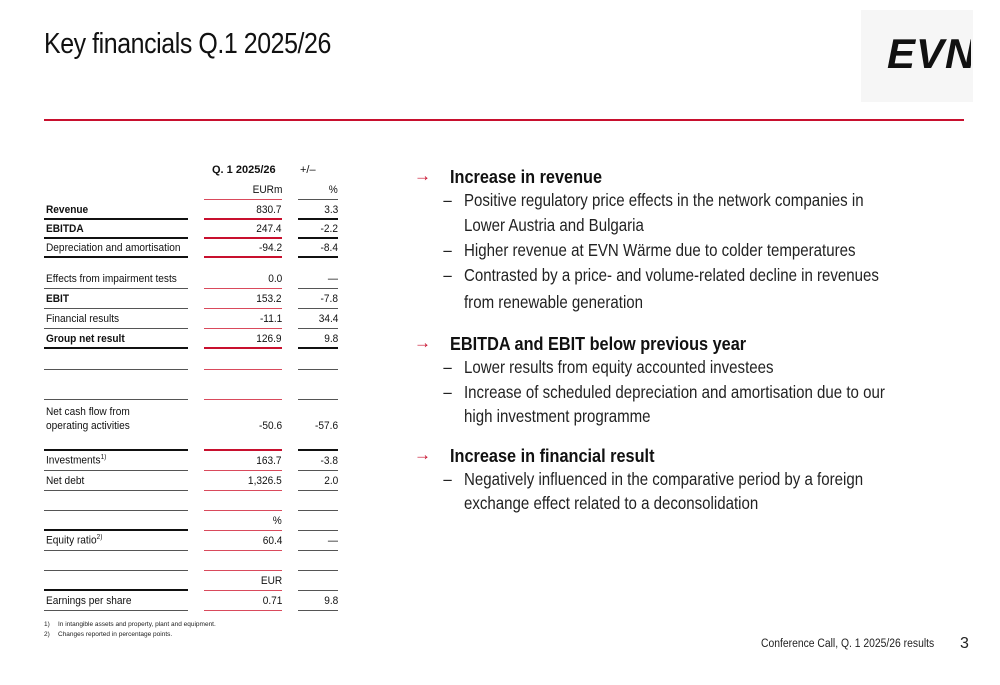 The width and height of the screenshot is (1000, 685). Describe the element at coordinates (504, 120) in the screenshot. I see `header-divider` at that location.